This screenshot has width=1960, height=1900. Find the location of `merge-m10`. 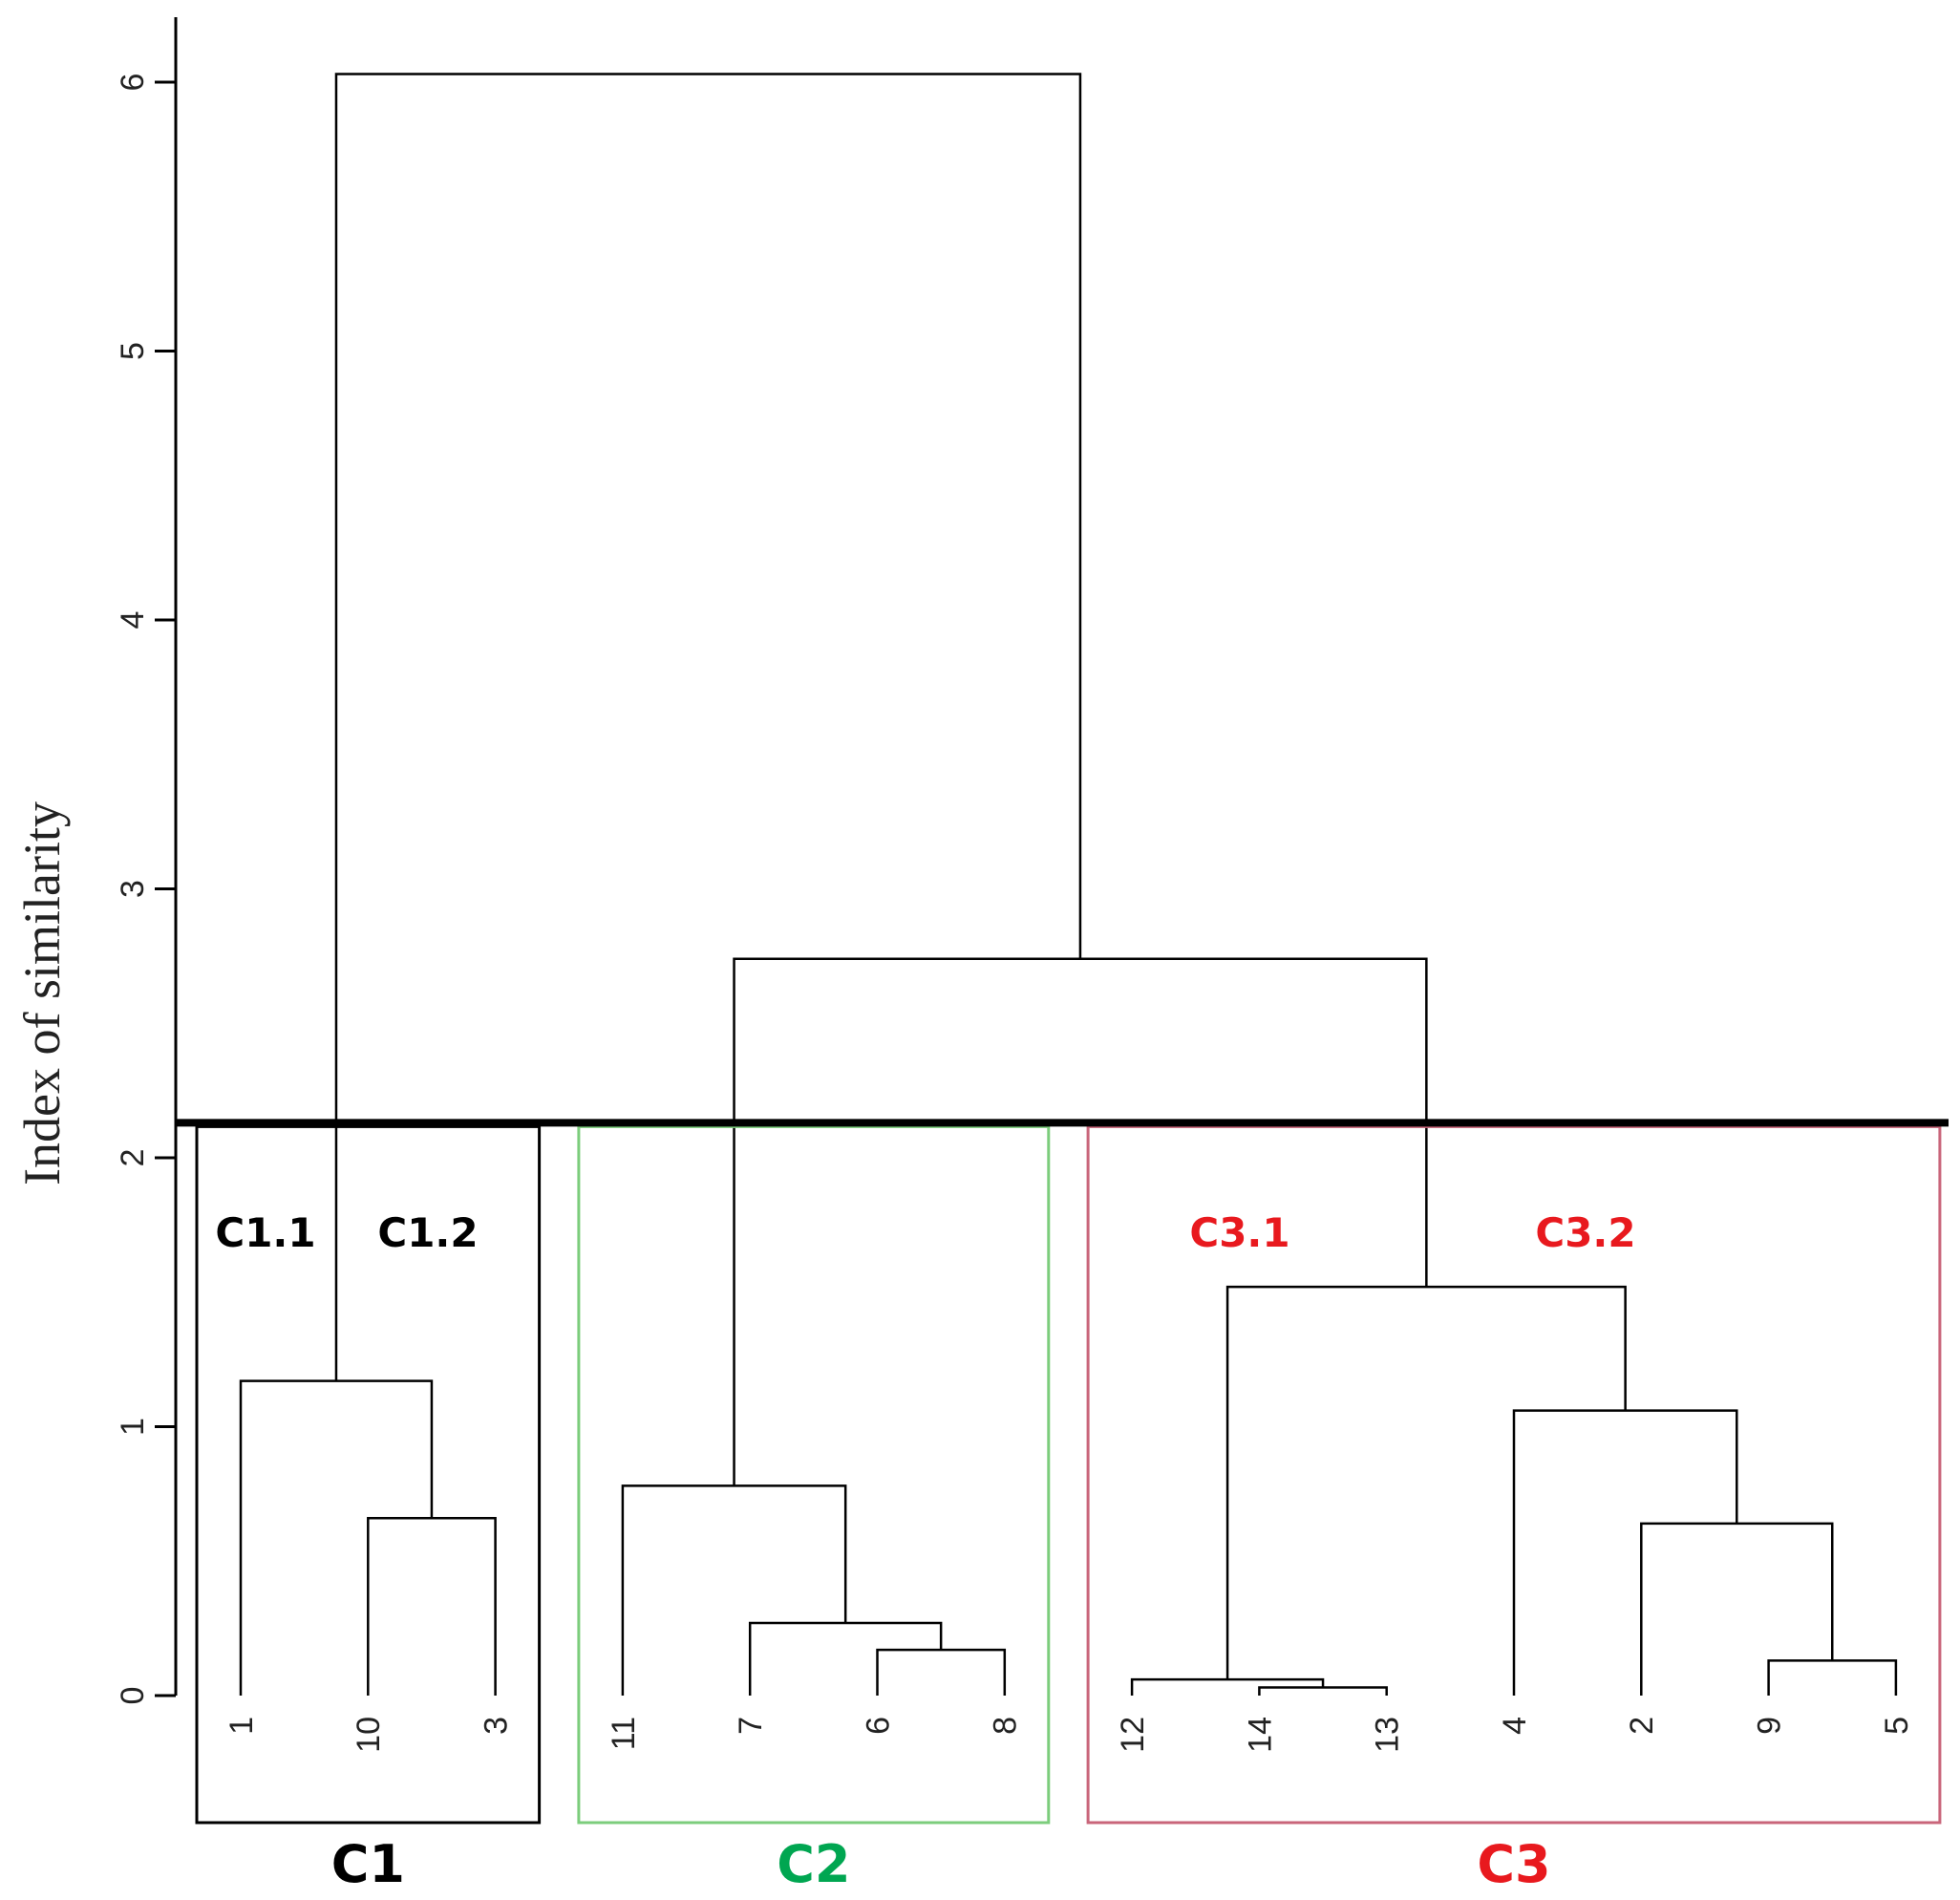

merge-m10 is located at coordinates (336, 1537).